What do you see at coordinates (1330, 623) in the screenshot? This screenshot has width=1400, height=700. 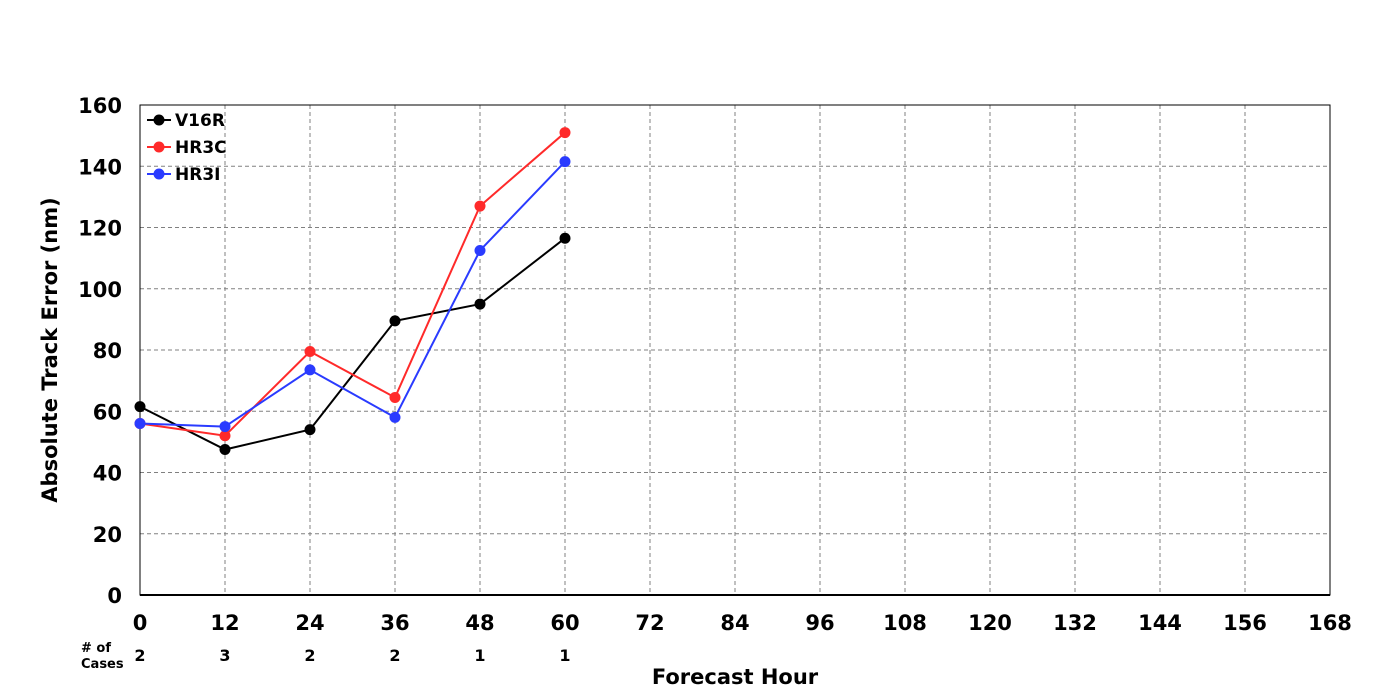 I see `x-tick-label: 168` at bounding box center [1330, 623].